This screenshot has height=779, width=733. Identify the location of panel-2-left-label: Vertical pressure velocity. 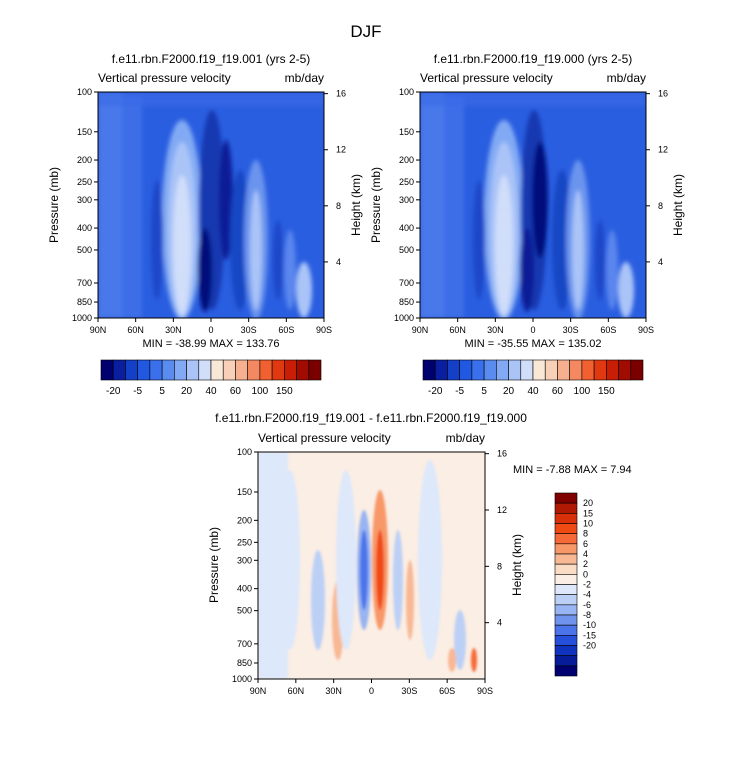
(324, 438).